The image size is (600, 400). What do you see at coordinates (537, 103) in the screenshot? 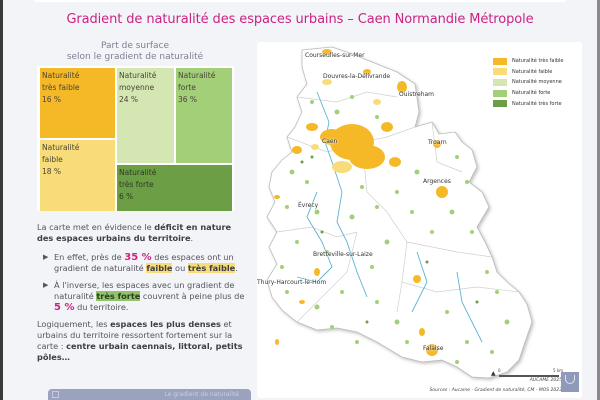
I see `legend-label: Naturalité très forte` at bounding box center [537, 103].